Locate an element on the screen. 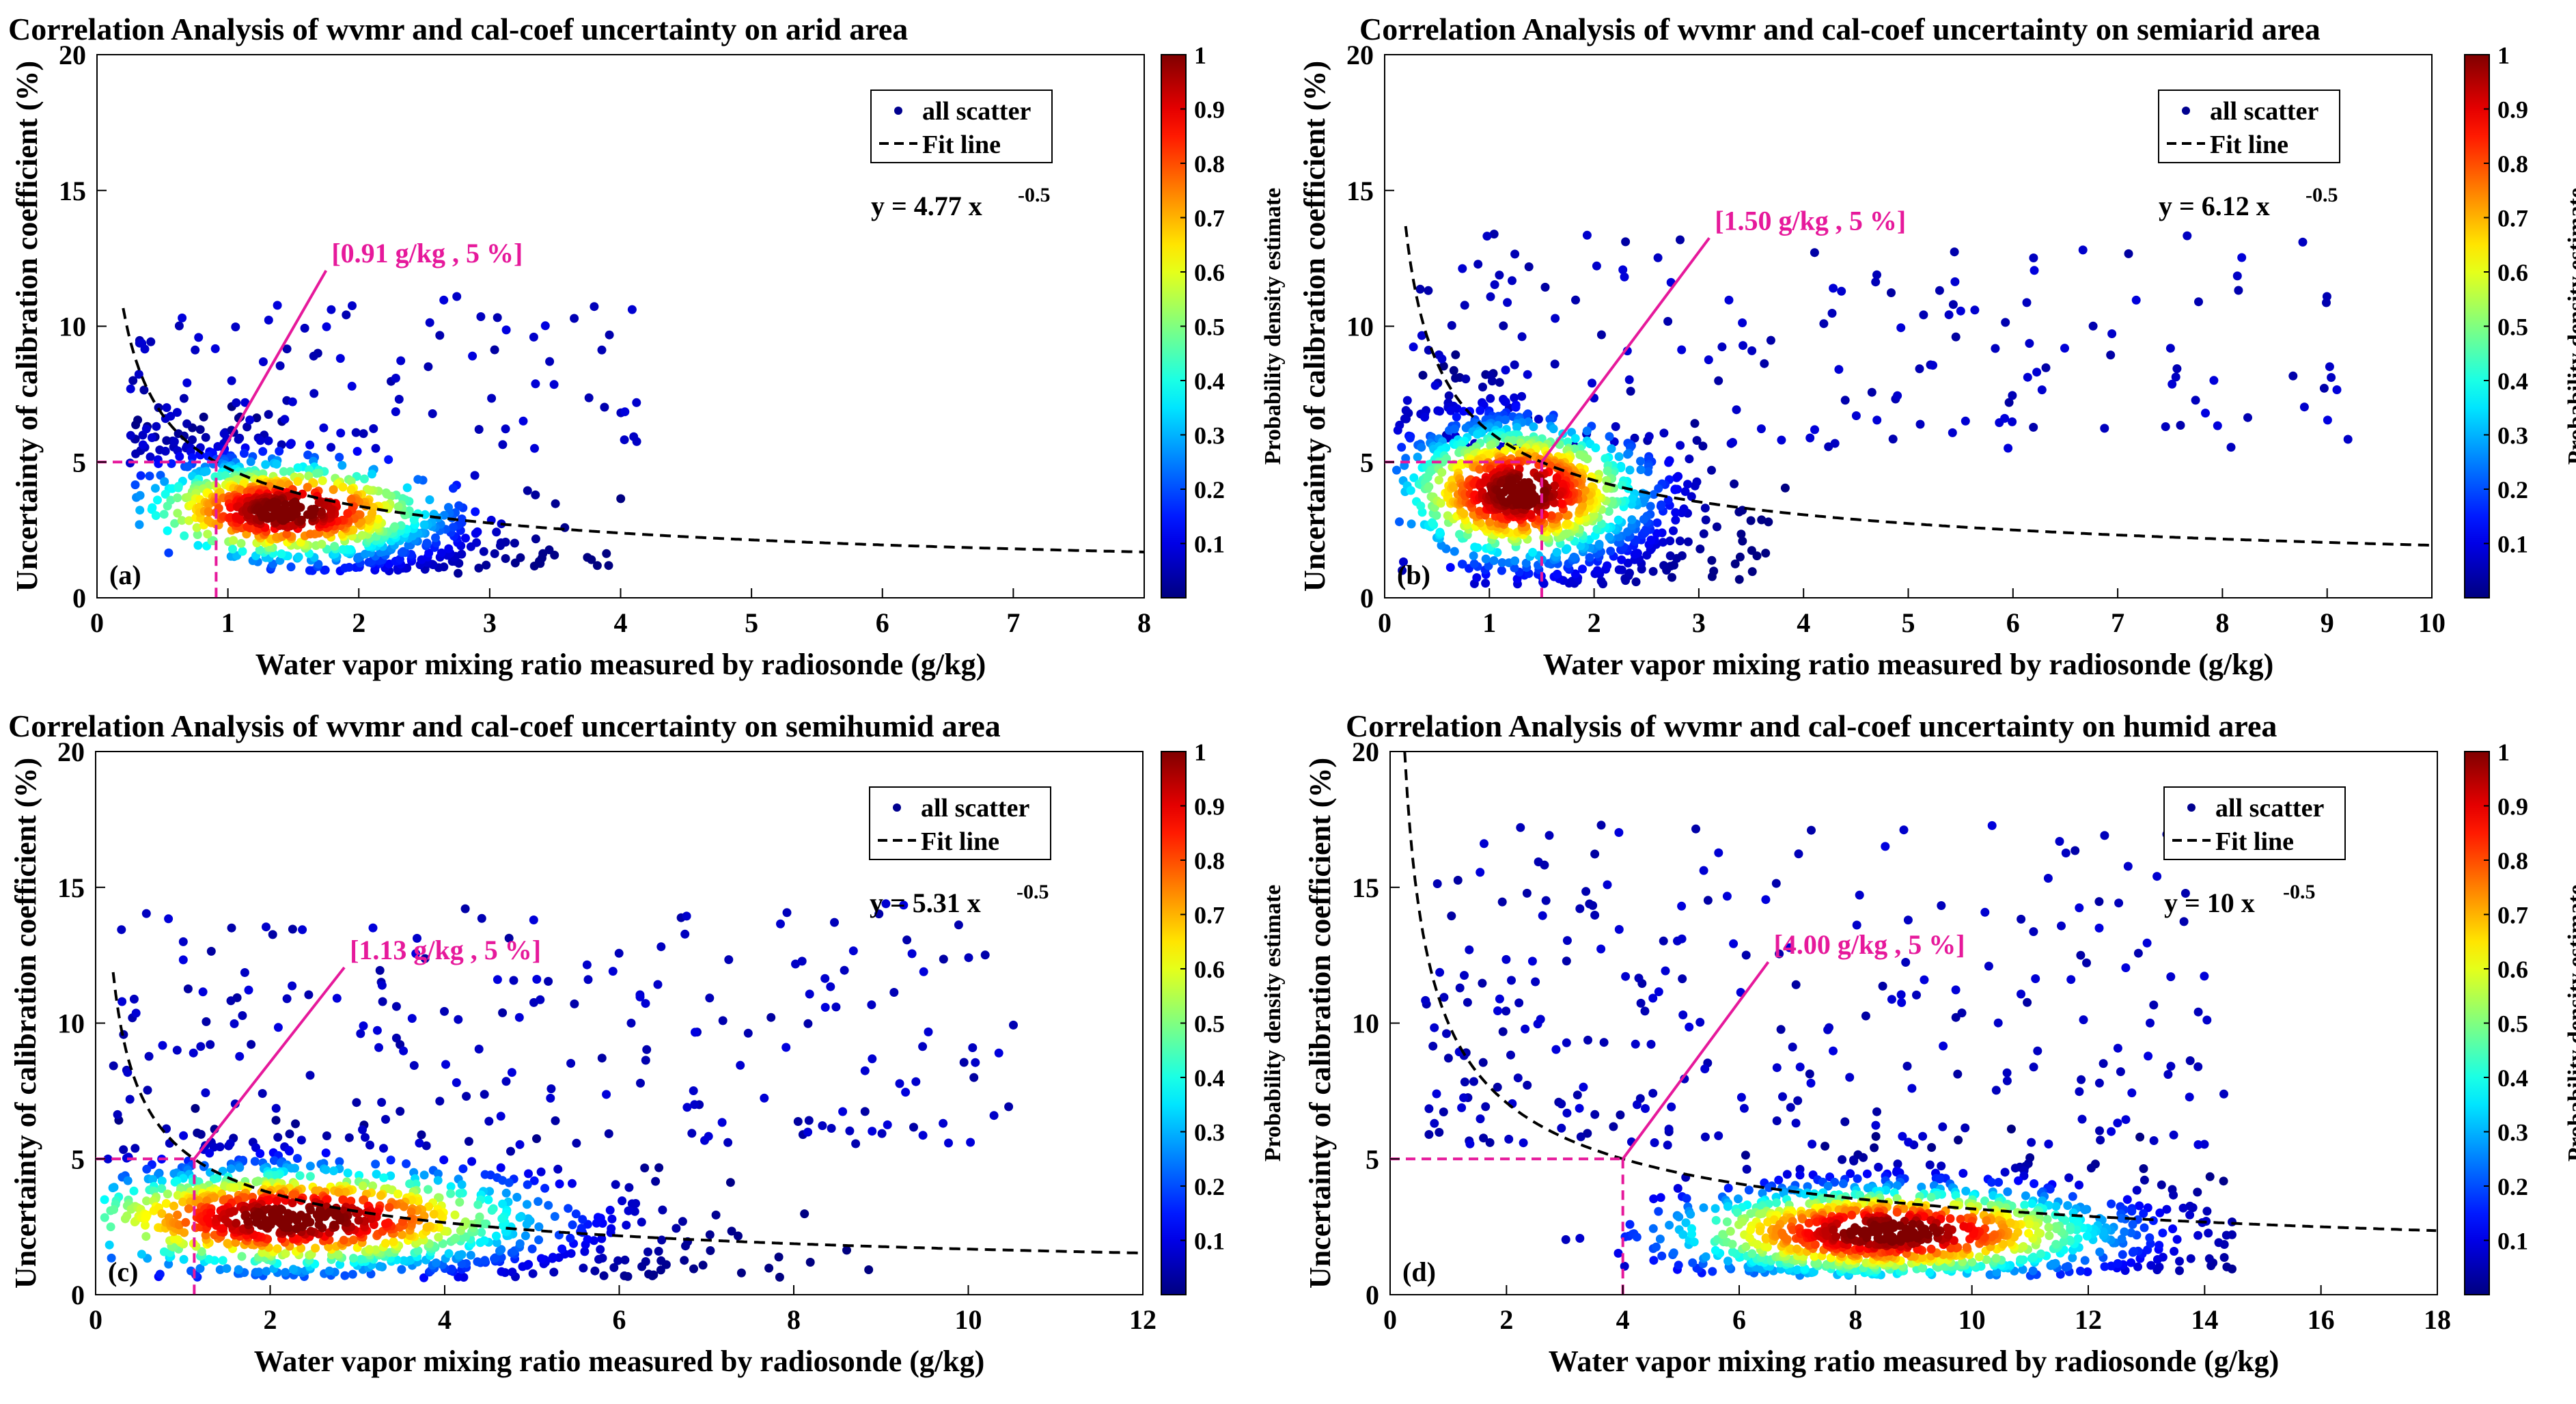 The width and height of the screenshot is (2576, 1404). colorbar-tick-label: 0.3 is located at coordinates (1209, 436).